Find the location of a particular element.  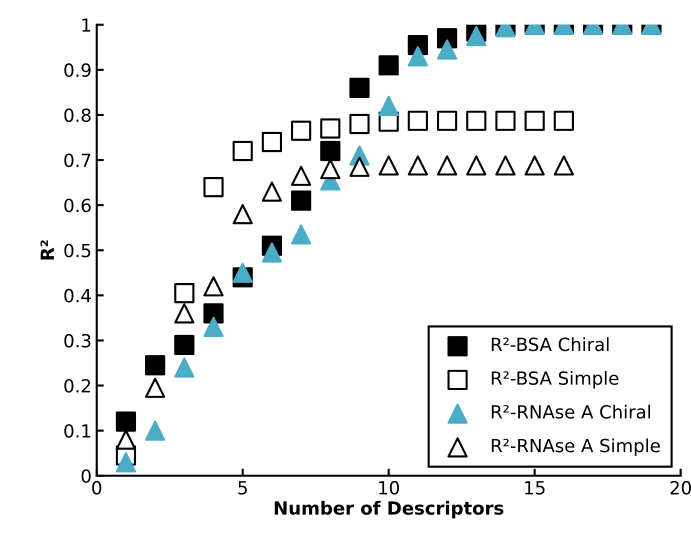

y-tick-label: 0.1 is located at coordinates (77, 431).